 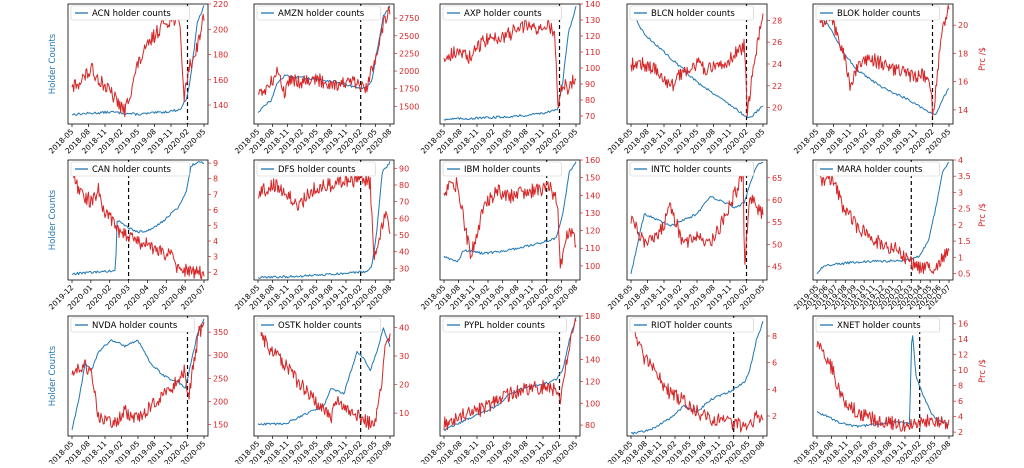 I want to click on right-y-tick-label: 20, so click(x=404, y=385).